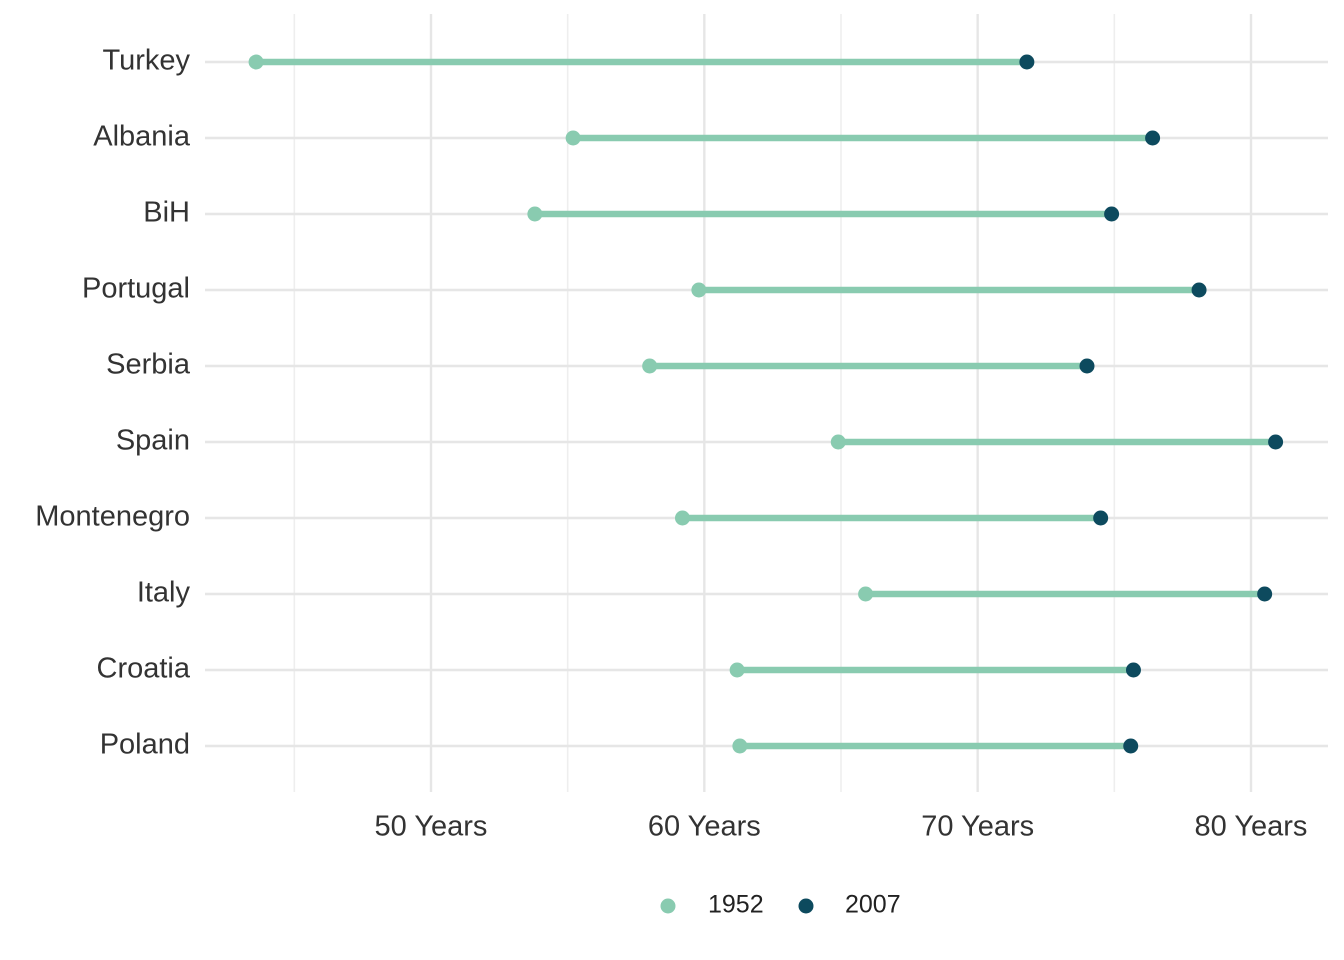  Describe the element at coordinates (1133, 670) in the screenshot. I see `point-2007-croatia` at that location.